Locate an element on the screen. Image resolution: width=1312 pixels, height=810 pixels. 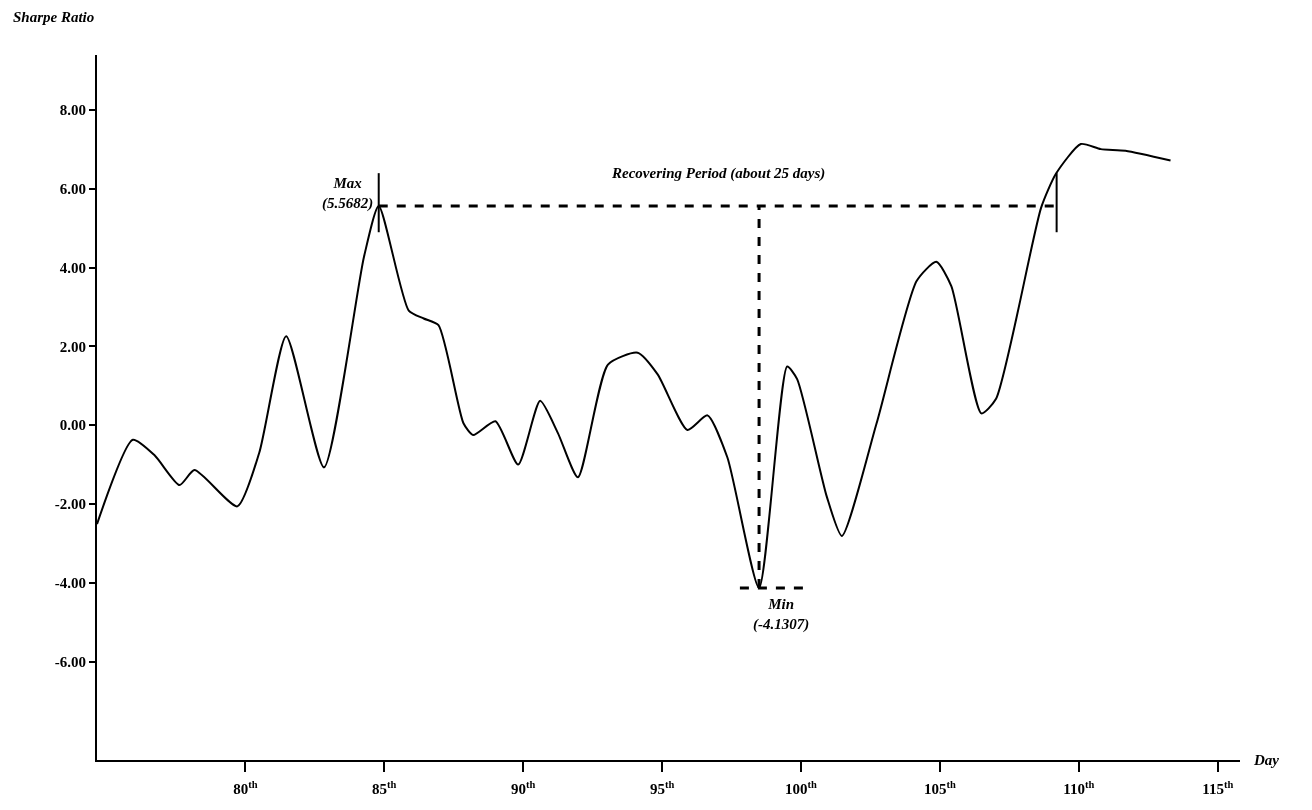
annotation: Max (5.5682) is located at coordinates (348, 193).